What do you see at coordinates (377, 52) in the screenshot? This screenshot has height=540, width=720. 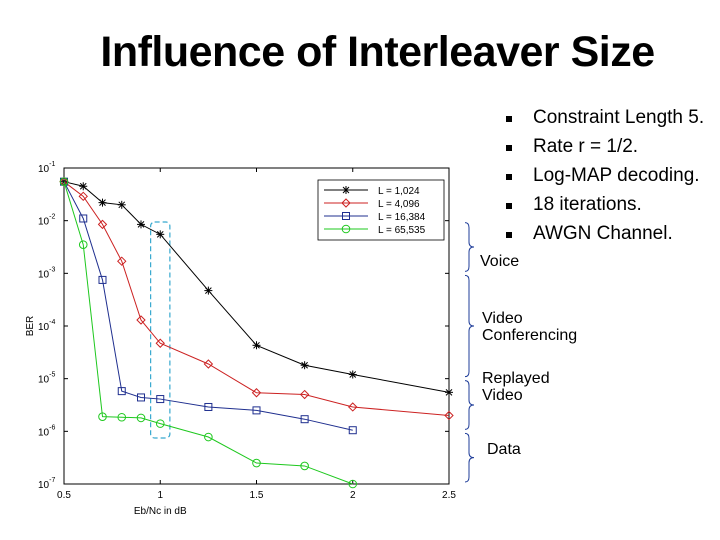 I see `slide-title: Influence of Interleaver Size` at bounding box center [377, 52].